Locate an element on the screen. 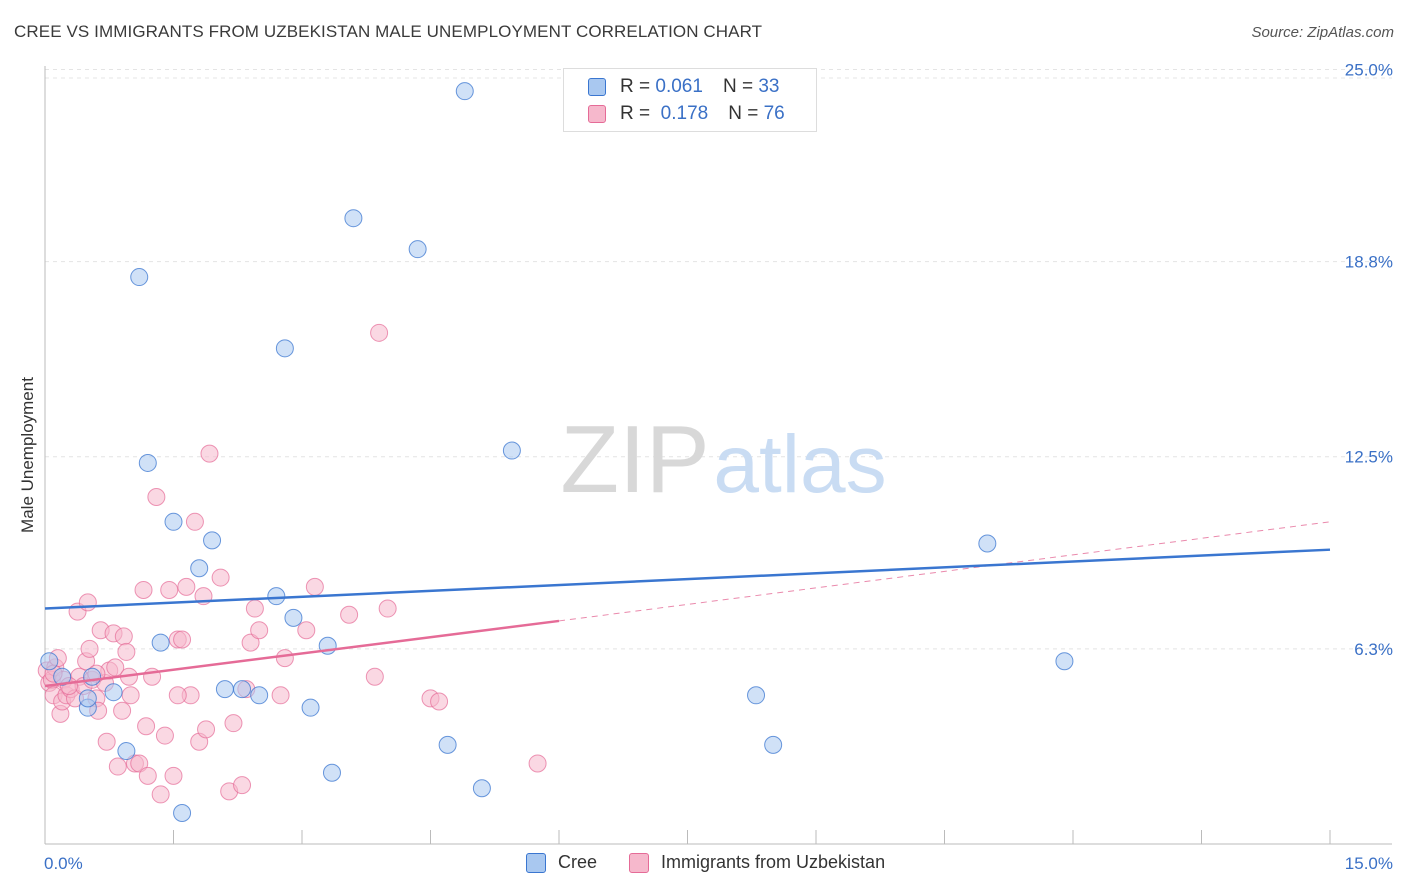  uzbekistan-trend-extension is located at coordinates (944, 571).